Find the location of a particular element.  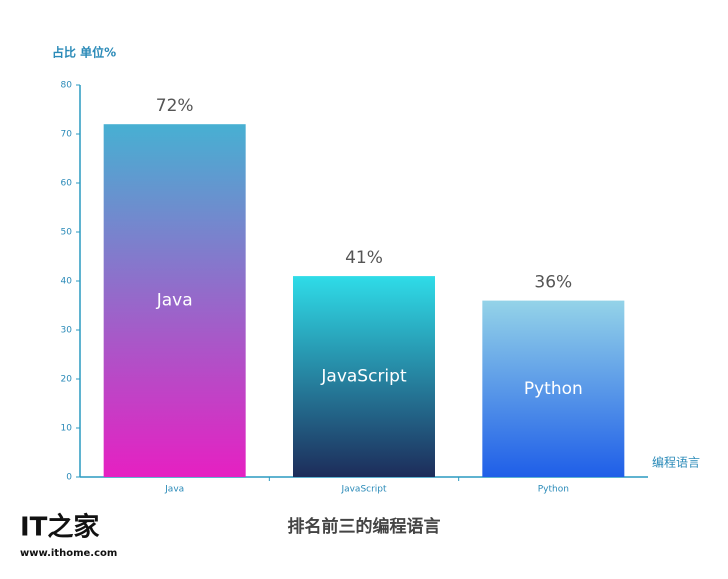

logo-url: www.ithome.com is located at coordinates (68, 553).